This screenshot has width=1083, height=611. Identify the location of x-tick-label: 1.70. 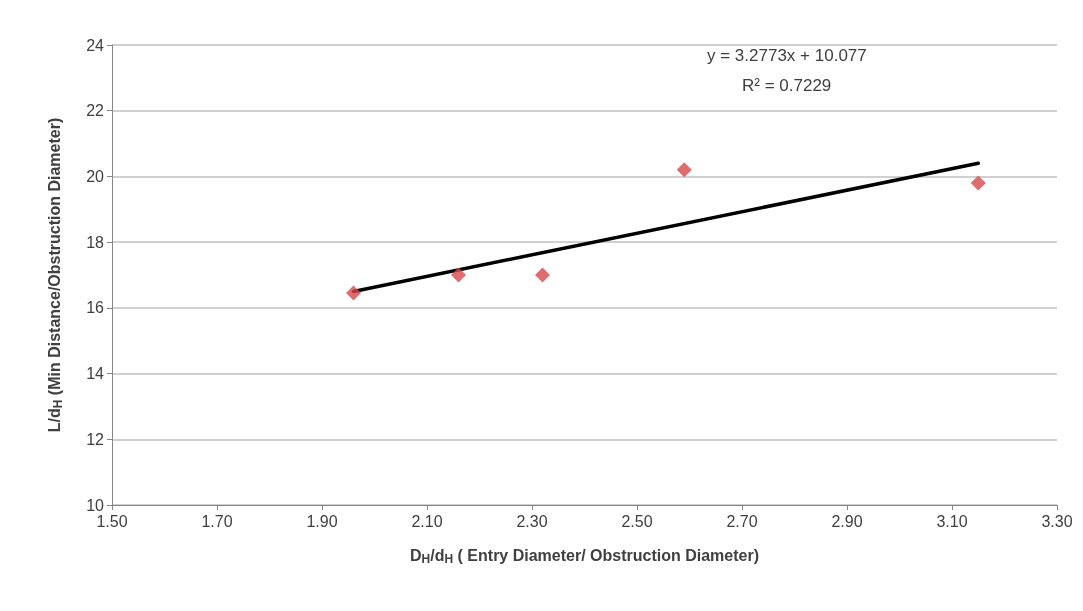
(217, 521).